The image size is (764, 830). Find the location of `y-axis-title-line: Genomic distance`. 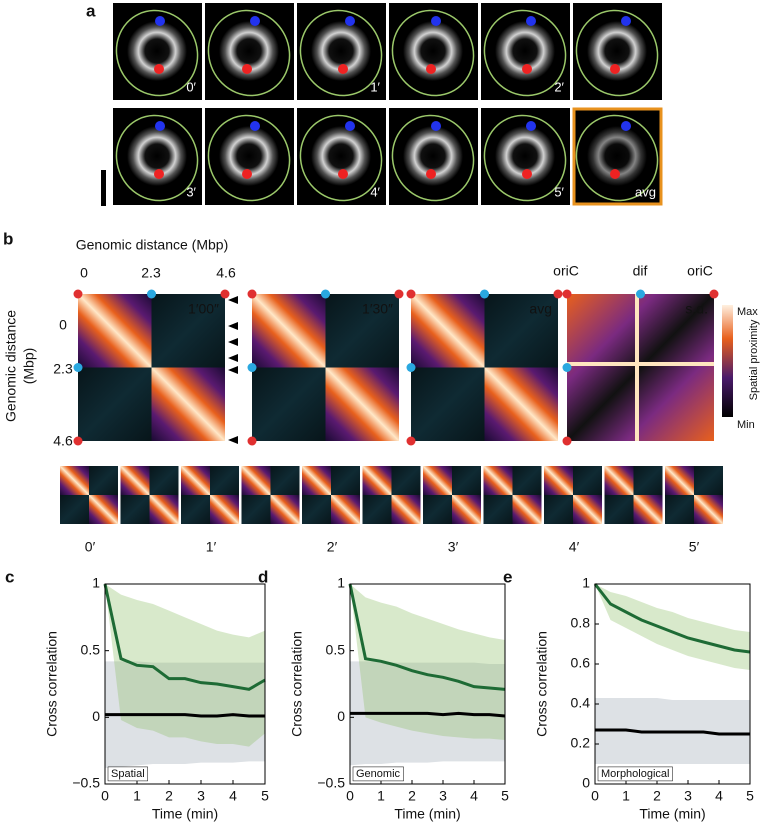

y-axis-title-line: Genomic distance is located at coordinates (11, 366).